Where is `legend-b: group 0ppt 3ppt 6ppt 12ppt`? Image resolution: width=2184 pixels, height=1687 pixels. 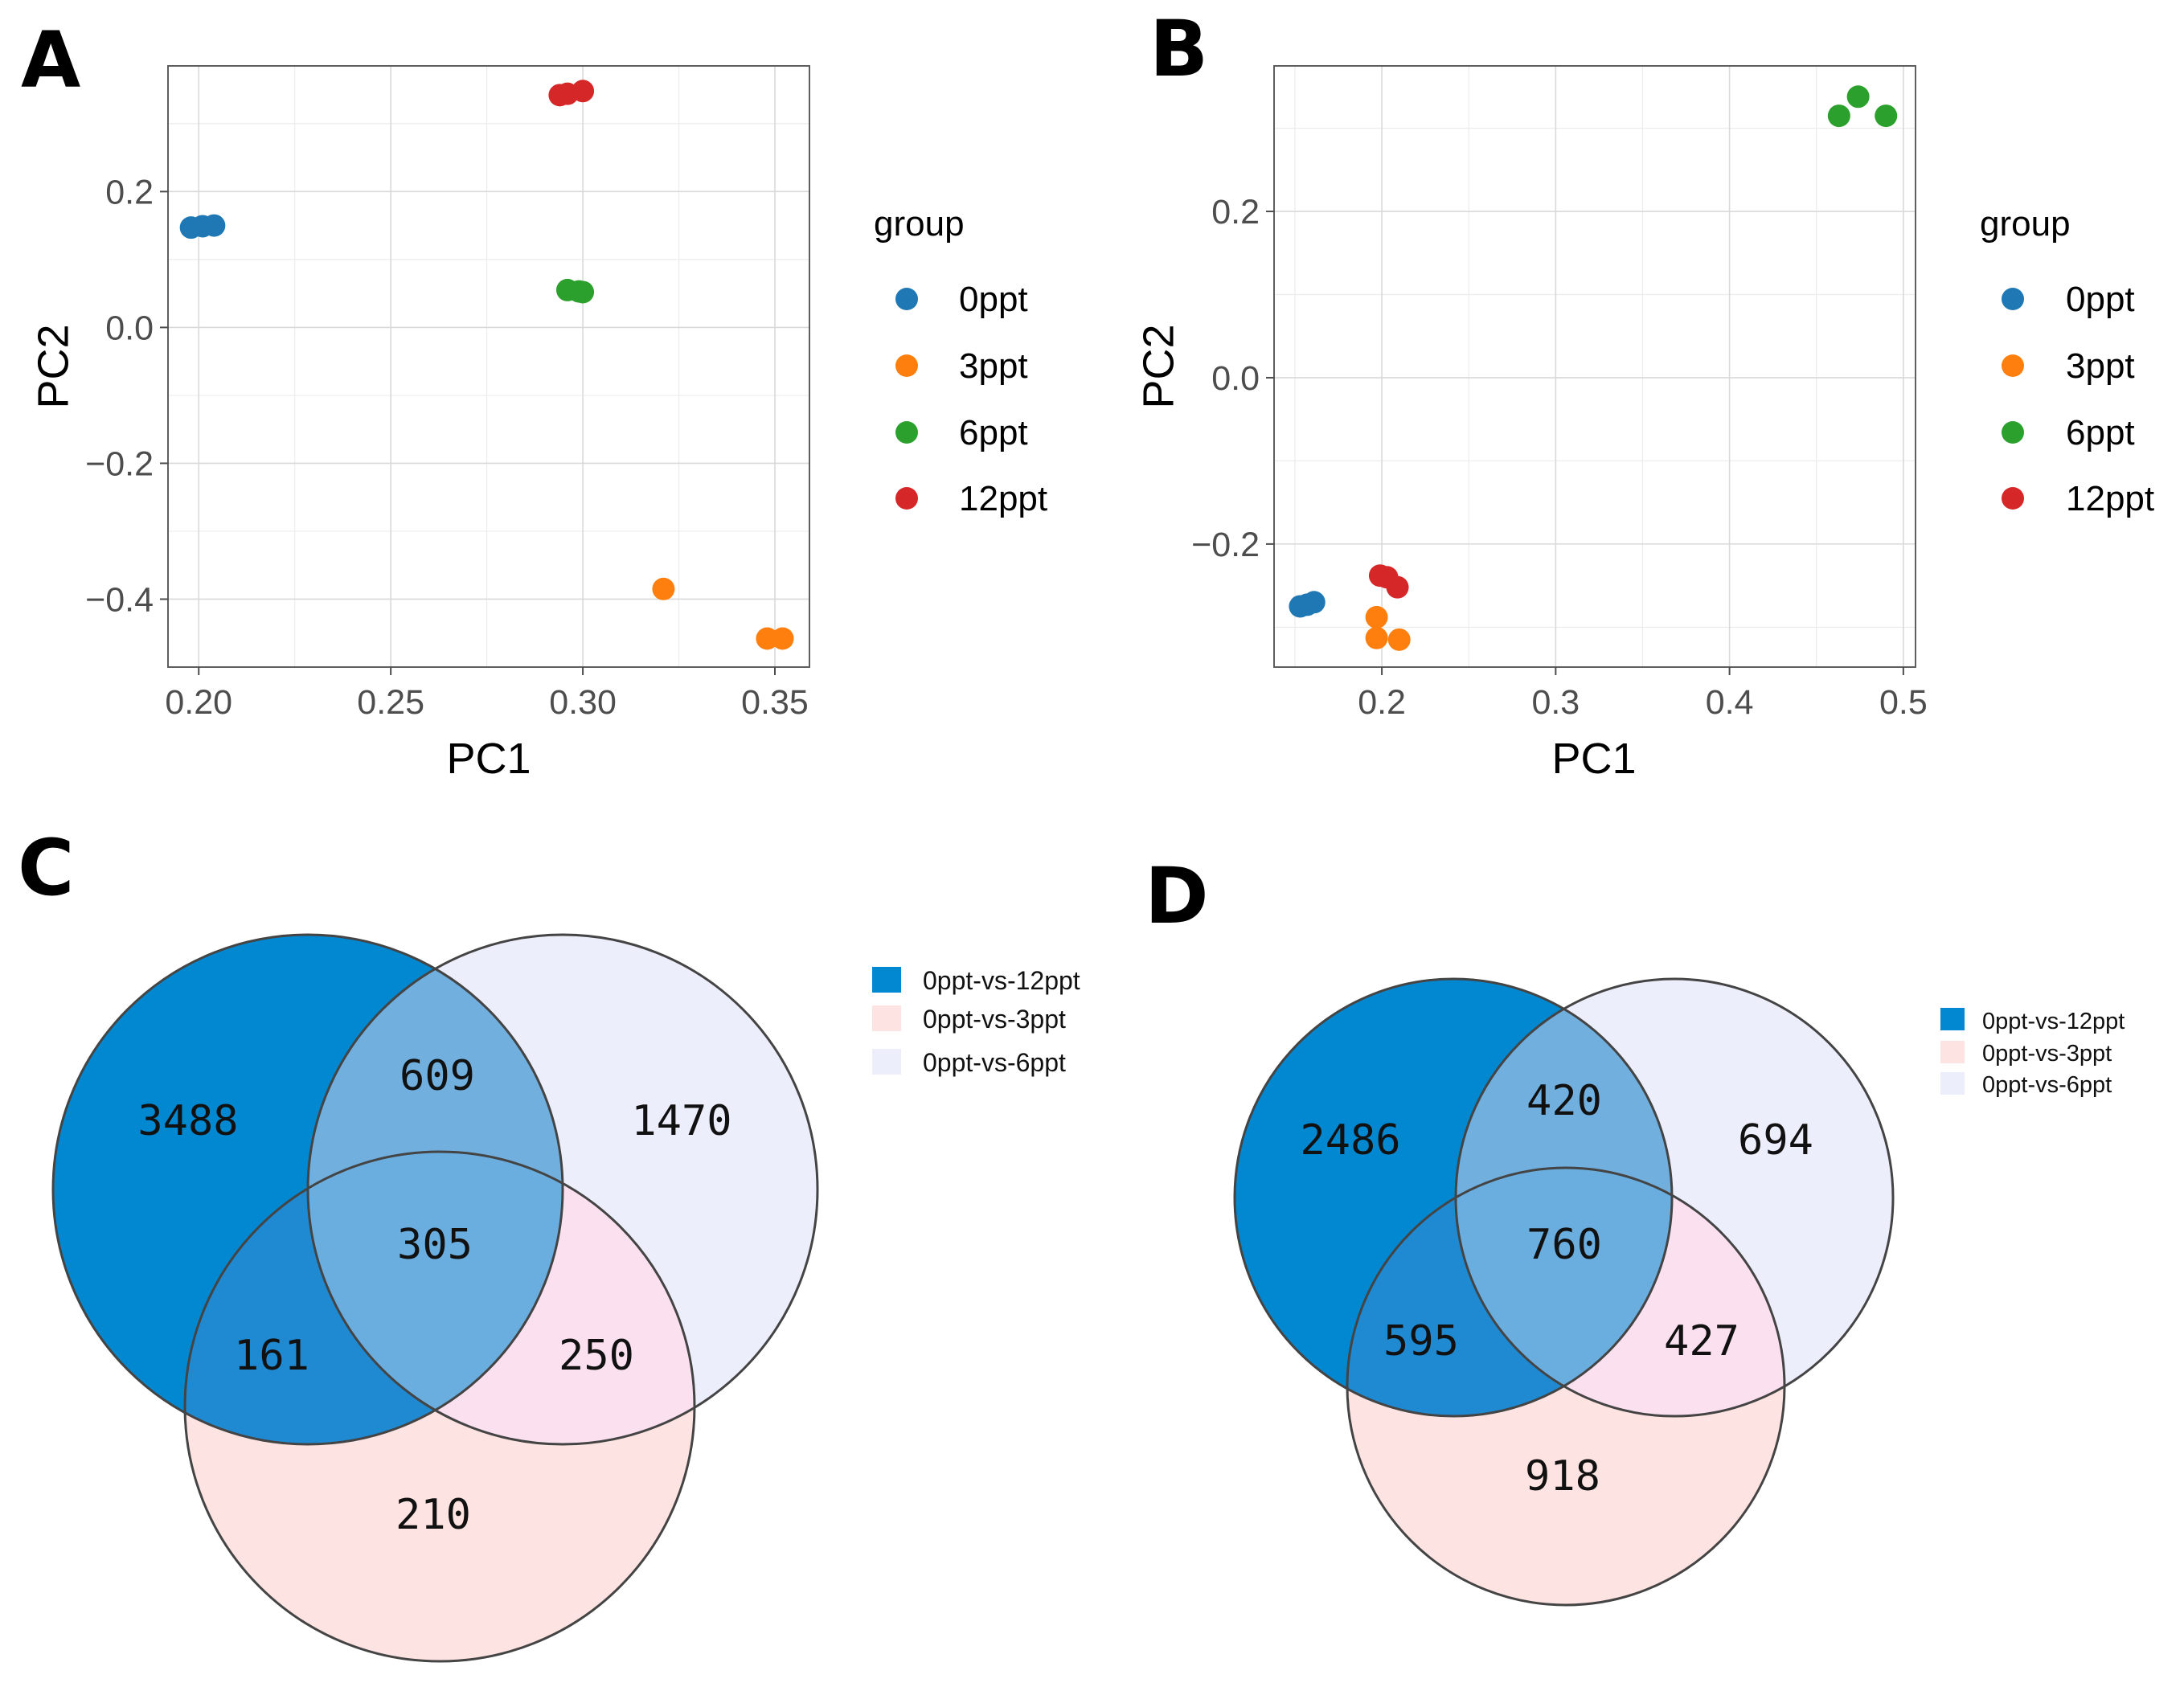 legend-b: group 0ppt 3ppt 6ppt 12ppt is located at coordinates (2067, 361).